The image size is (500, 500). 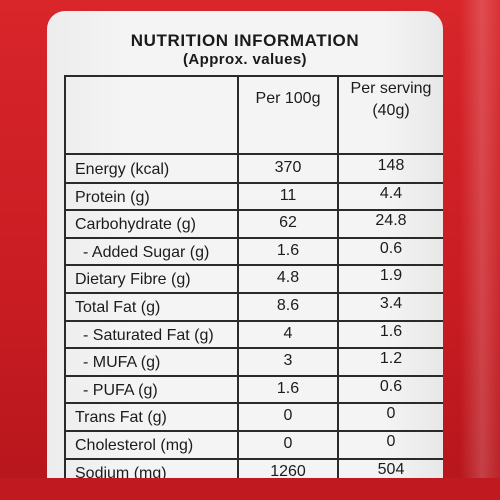 I want to click on value-per-serving: 1.6, so click(x=391, y=331).